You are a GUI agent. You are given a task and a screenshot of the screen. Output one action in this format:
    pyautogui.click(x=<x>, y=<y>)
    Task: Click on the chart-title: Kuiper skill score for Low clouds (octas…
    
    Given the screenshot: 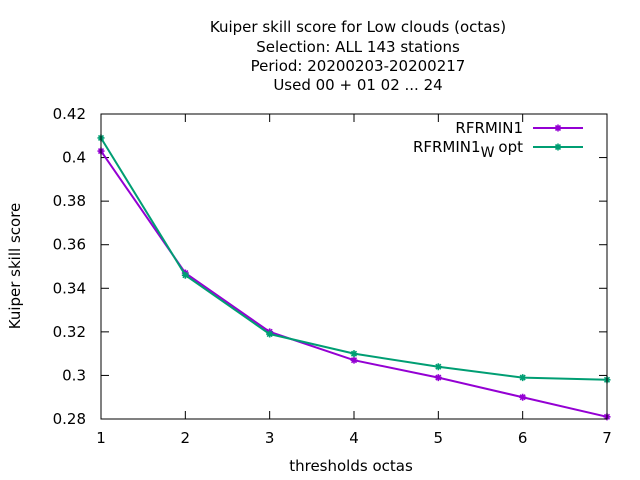 What is the action you would take?
    pyautogui.click(x=358, y=56)
    